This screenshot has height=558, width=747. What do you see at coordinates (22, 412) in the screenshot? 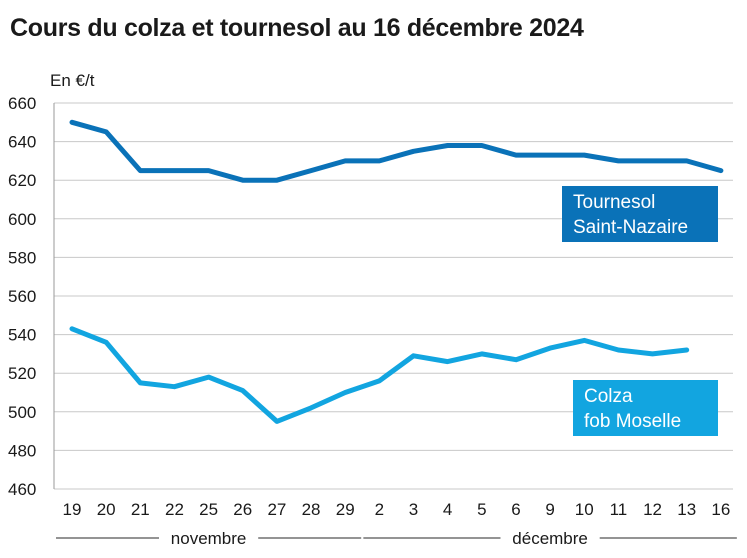
I see `y-tick-label: 500` at bounding box center [22, 412].